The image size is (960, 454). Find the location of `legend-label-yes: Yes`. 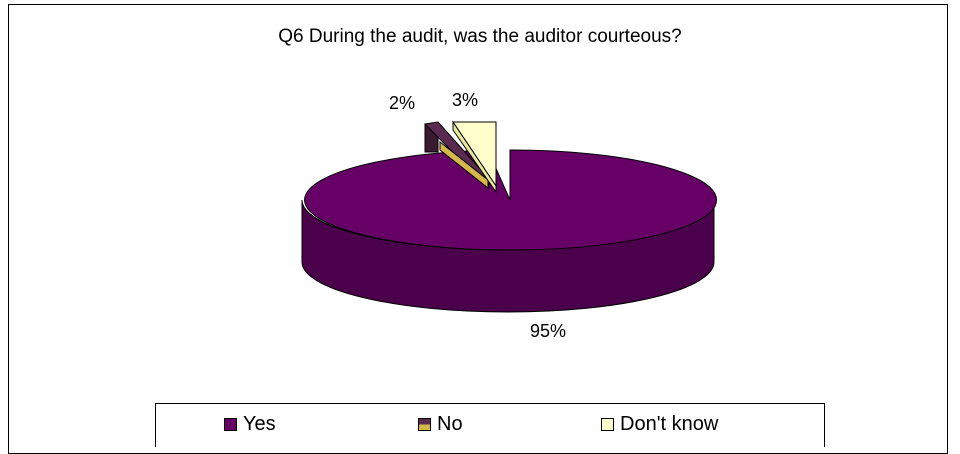

legend-label-yes: Yes is located at coordinates (259, 424).